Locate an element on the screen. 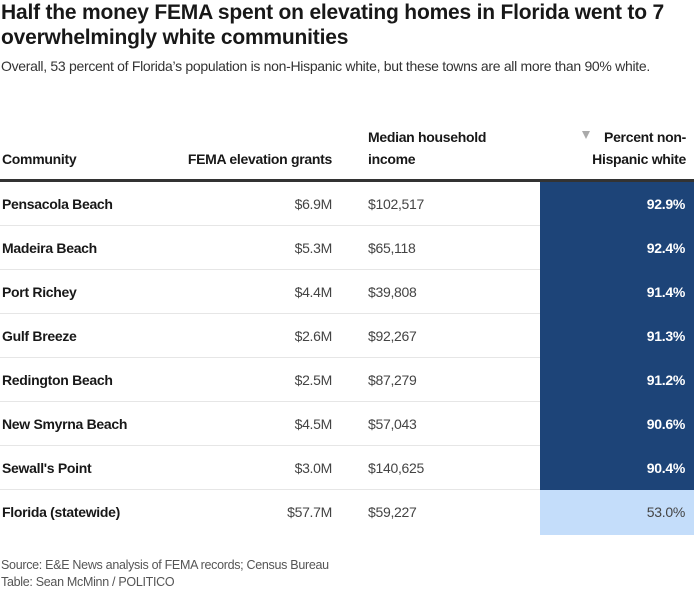 This screenshot has height=594, width=694. table-row: Gulf Breeze $2.6M $92,267 91.3% is located at coordinates (347, 336).